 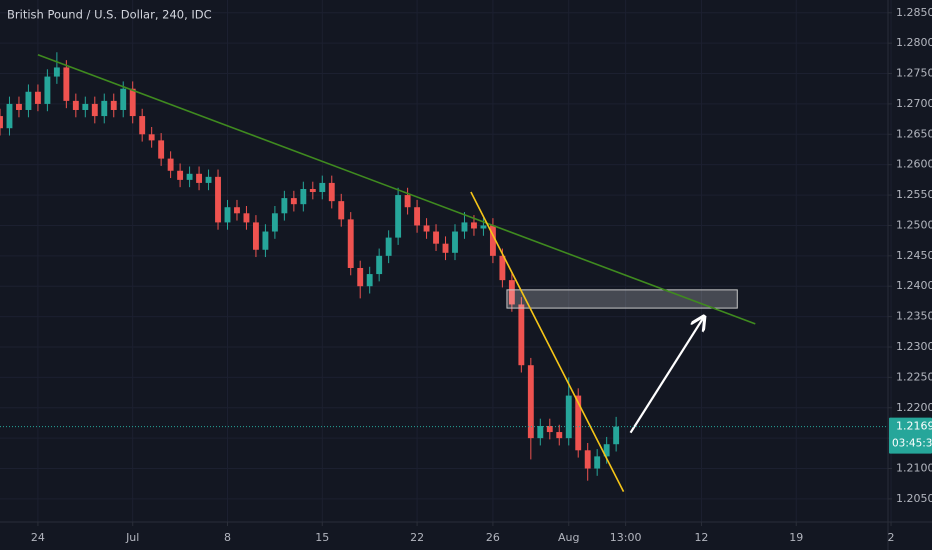 What do you see at coordinates (914, 164) in the screenshot?
I see `y-tick-label: 1.2600` at bounding box center [914, 164].